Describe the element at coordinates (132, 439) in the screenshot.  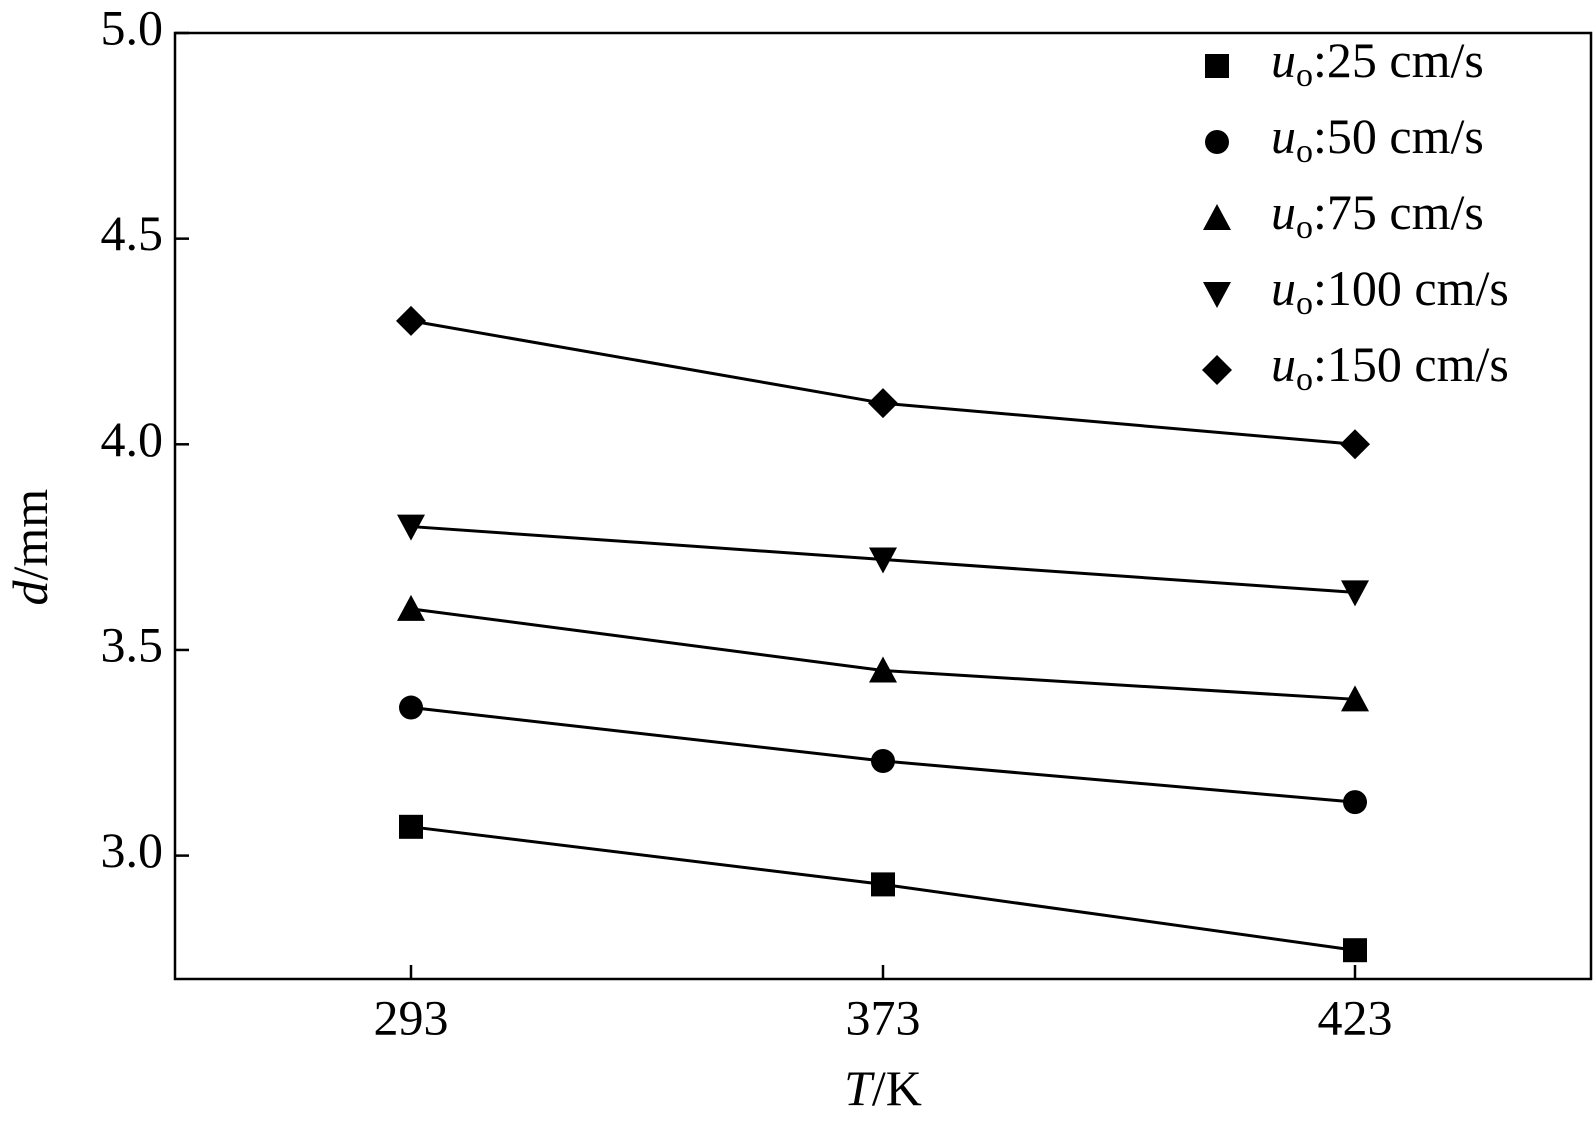
I see `y-tick-label: 4.0` at that location.